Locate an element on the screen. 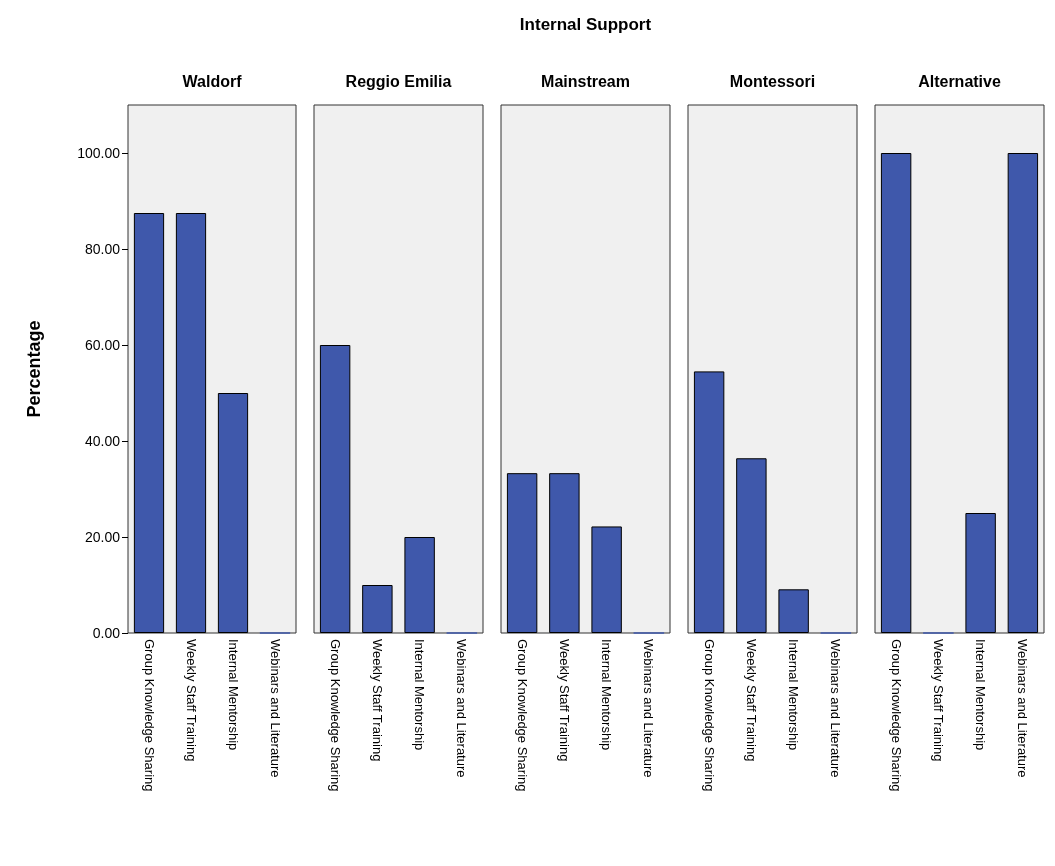 The height and width of the screenshot is (866, 1055). chart-subtitle: Waldorf is located at coordinates (212, 81).